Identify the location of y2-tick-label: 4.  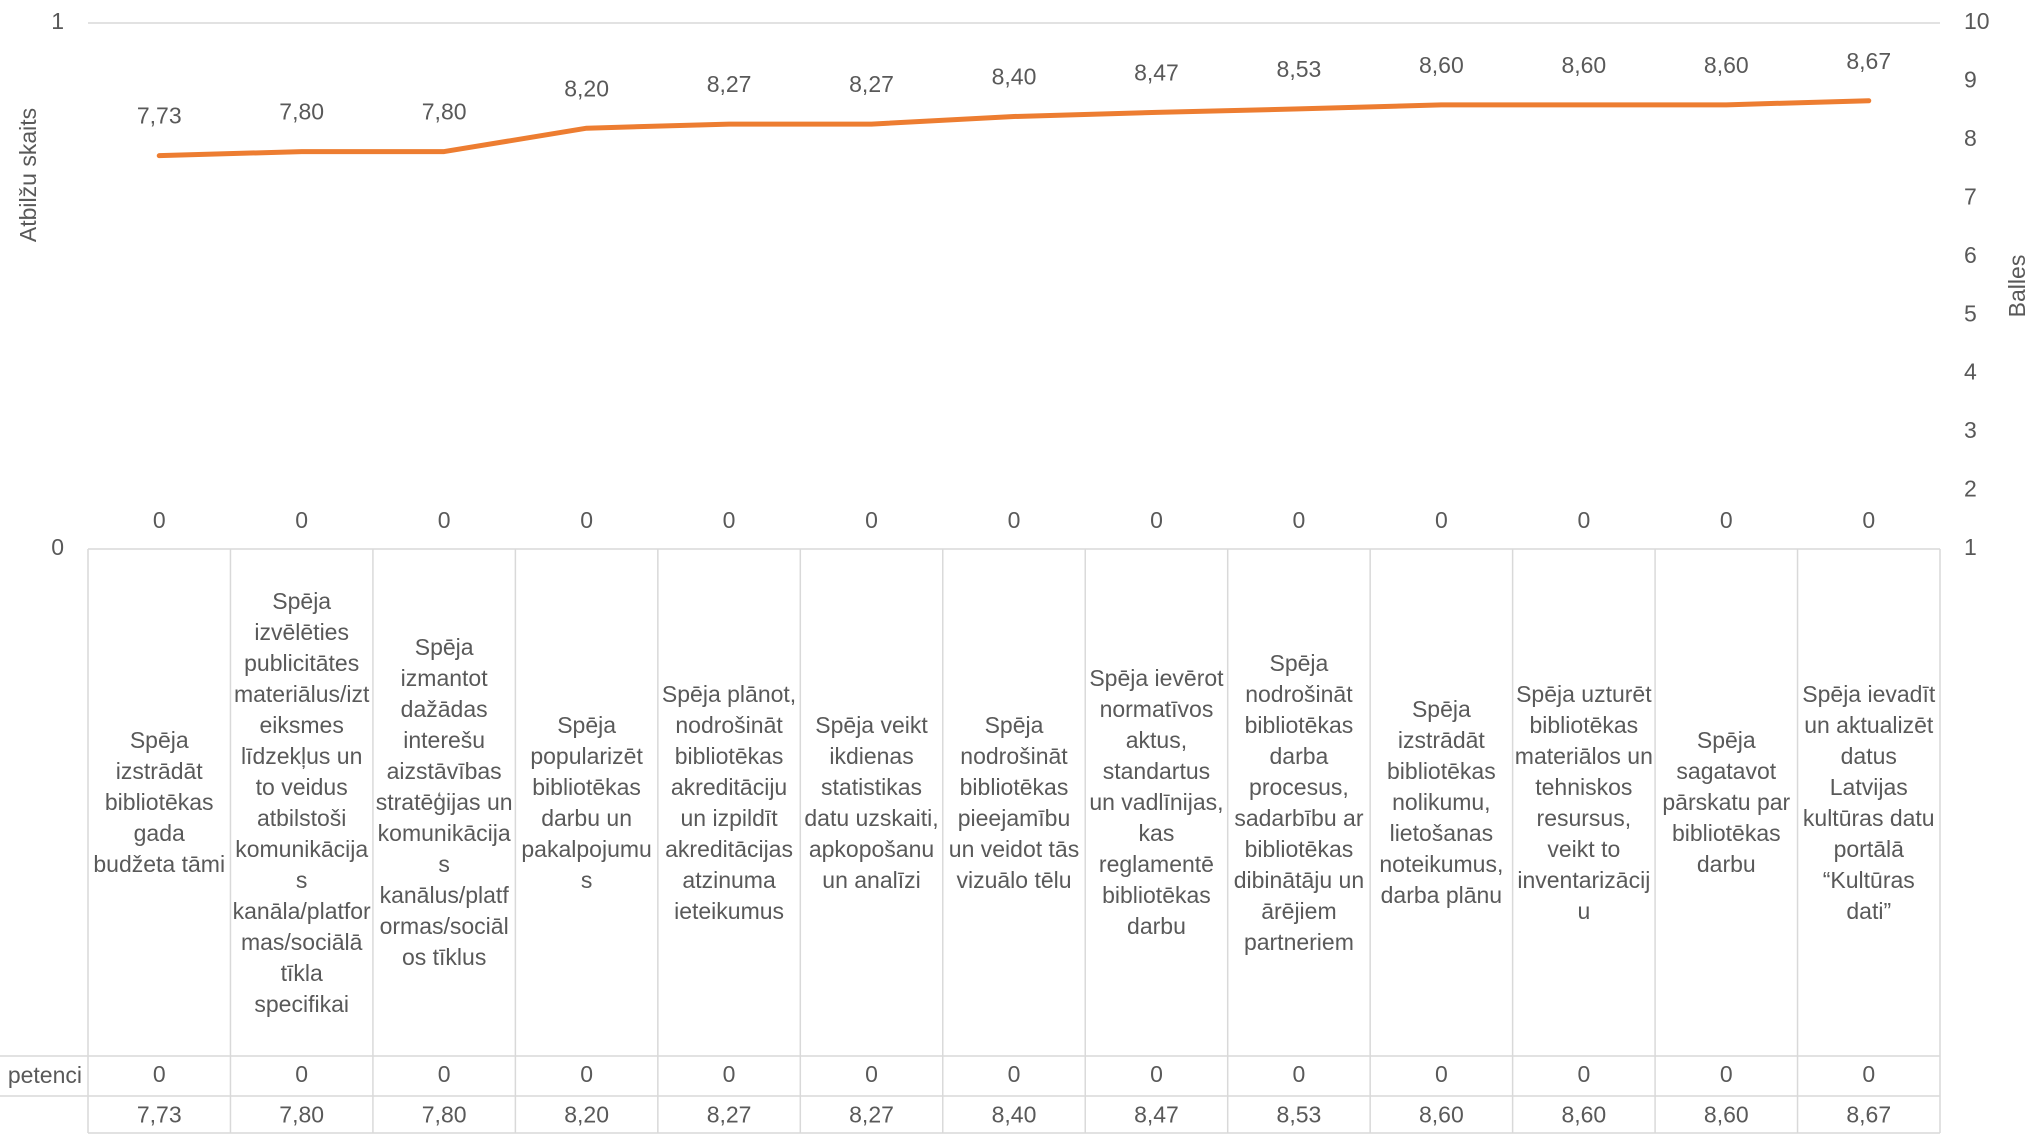
(1970, 372).